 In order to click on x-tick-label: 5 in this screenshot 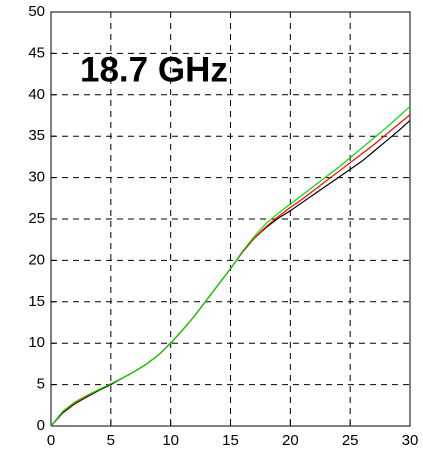, I will do `click(111, 440)`.